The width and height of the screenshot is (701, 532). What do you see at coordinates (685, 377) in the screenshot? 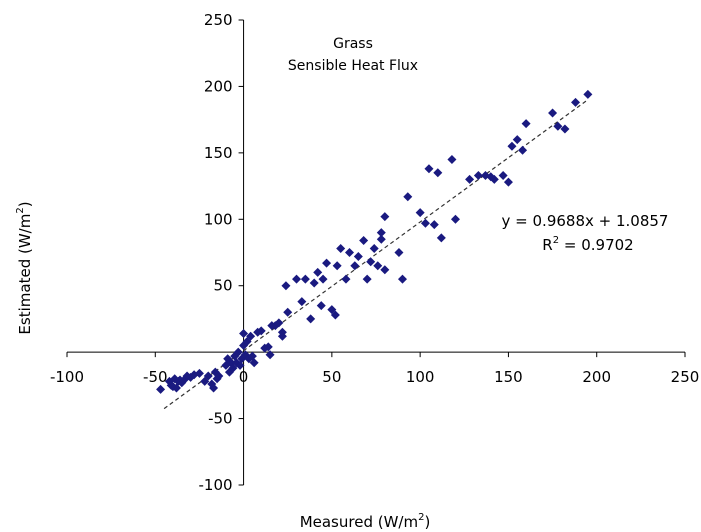
I see `x-tick-label: 250` at bounding box center [685, 377].